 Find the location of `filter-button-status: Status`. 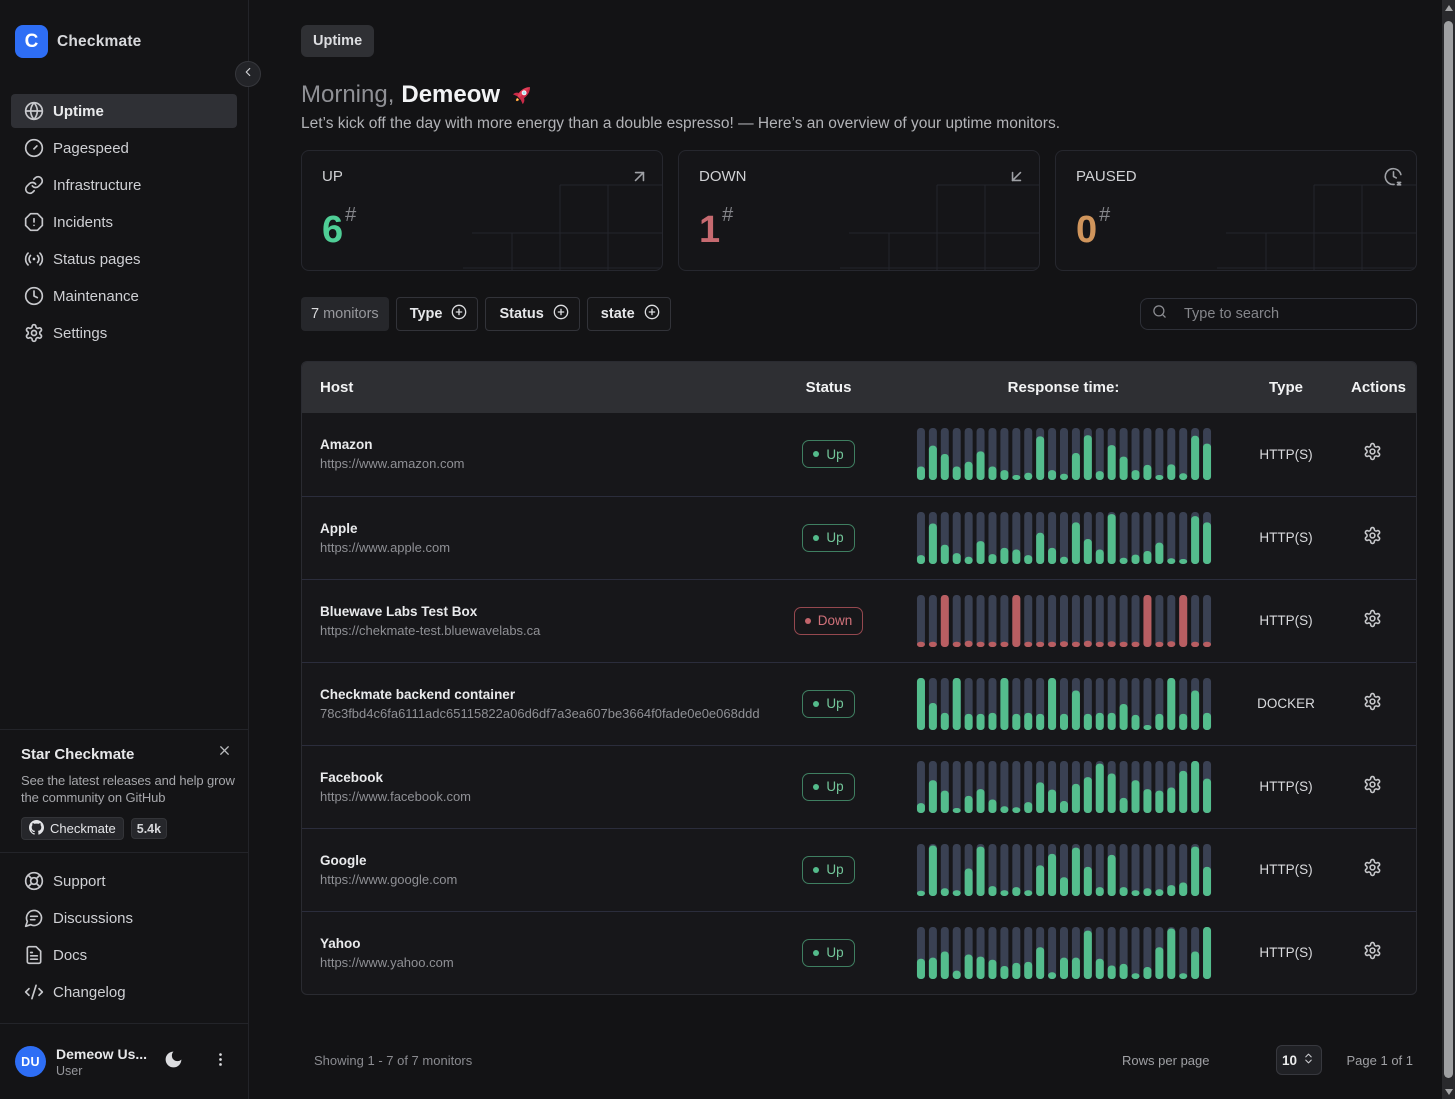

filter-button-status: Status is located at coordinates (532, 314).